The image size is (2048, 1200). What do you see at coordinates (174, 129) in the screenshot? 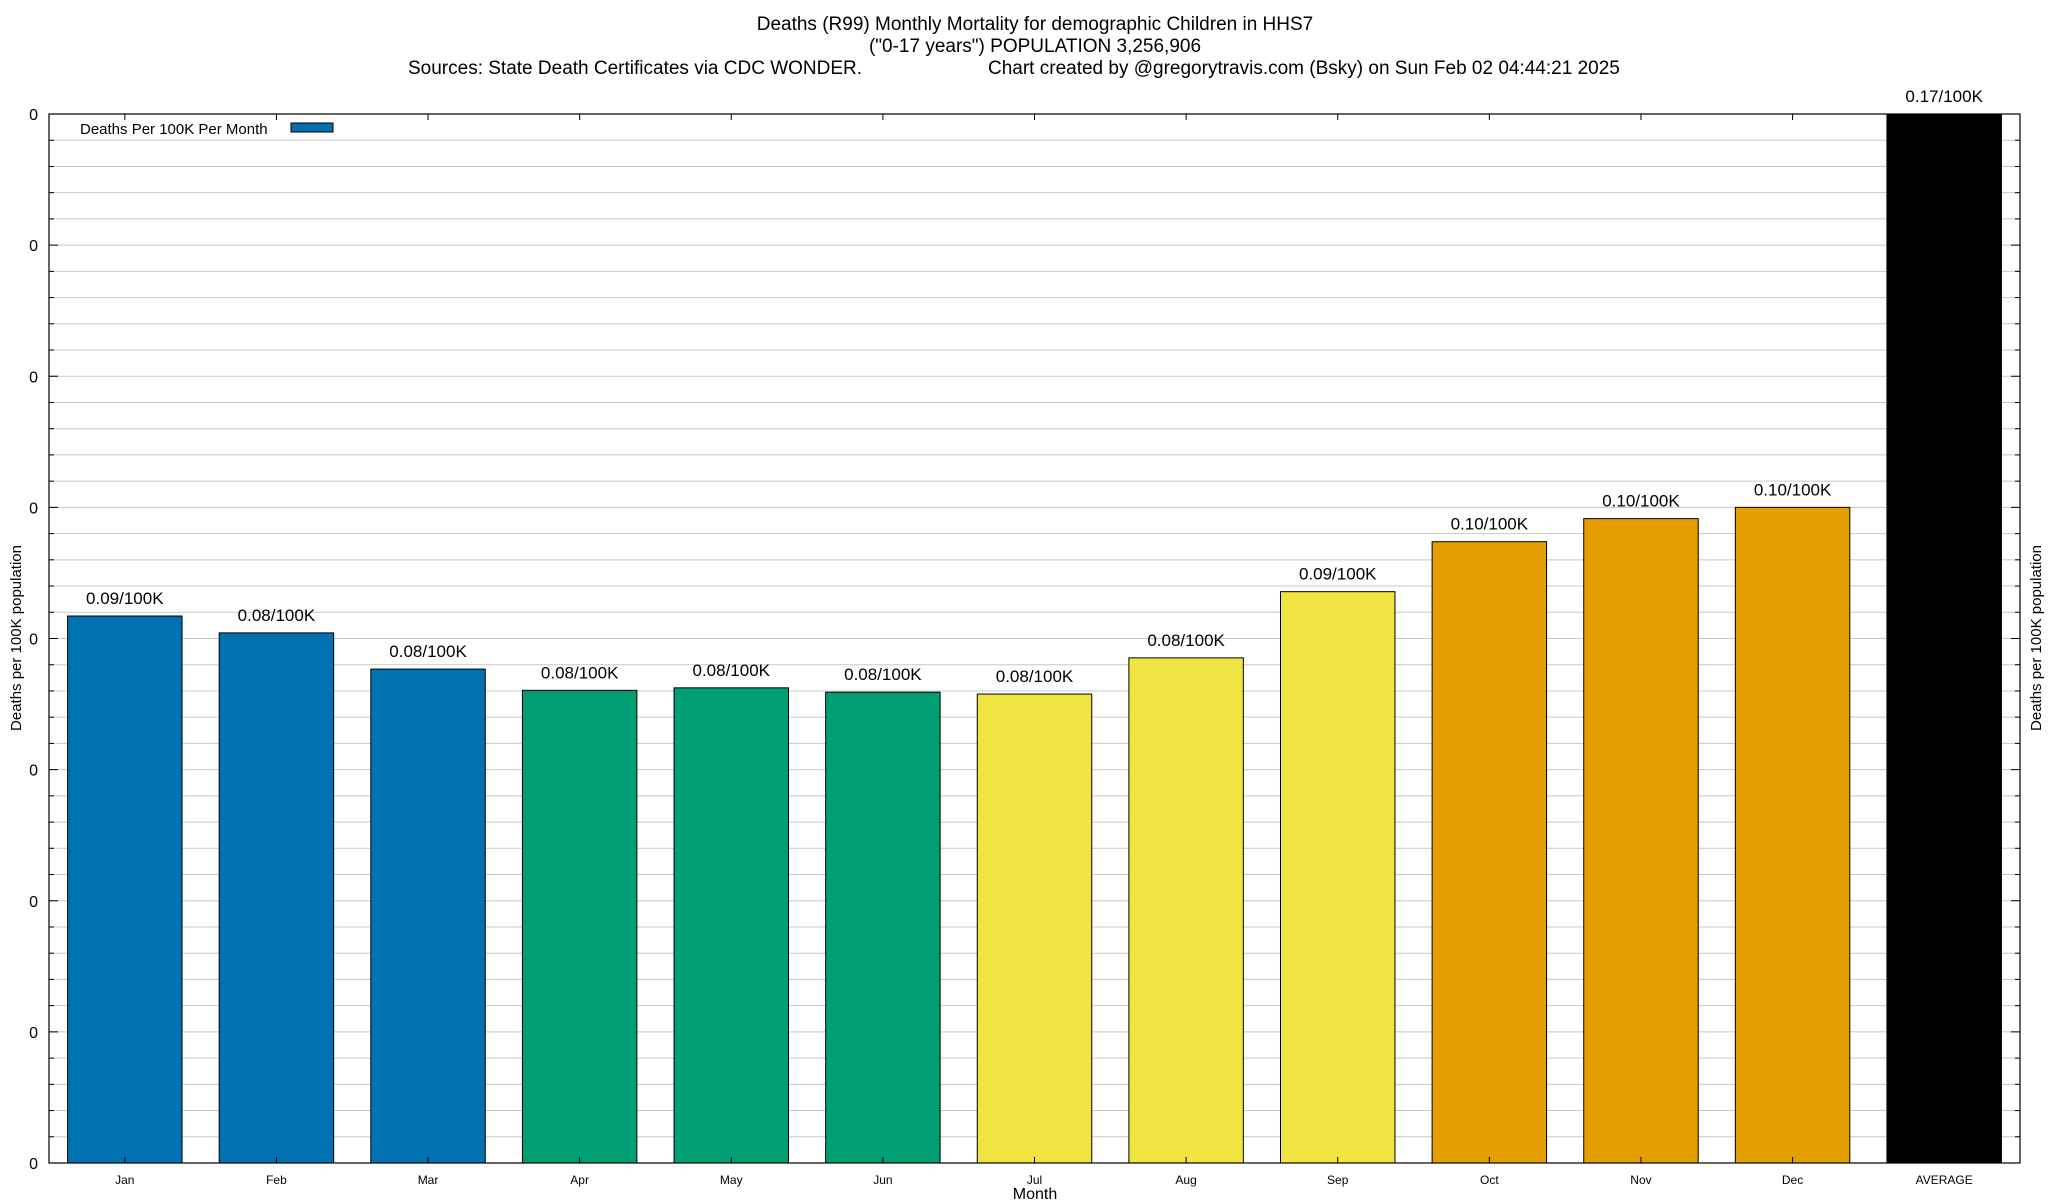
I see `legend-label: Deaths Per 100K Per Month` at bounding box center [174, 129].